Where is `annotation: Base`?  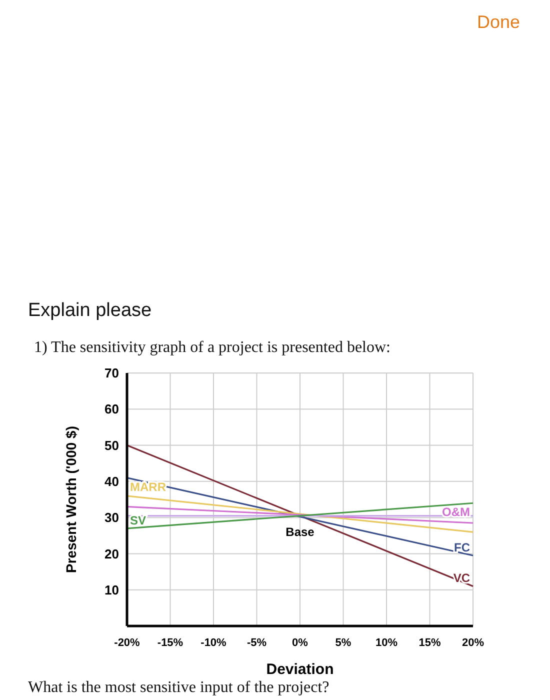 annotation: Base is located at coordinates (300, 531).